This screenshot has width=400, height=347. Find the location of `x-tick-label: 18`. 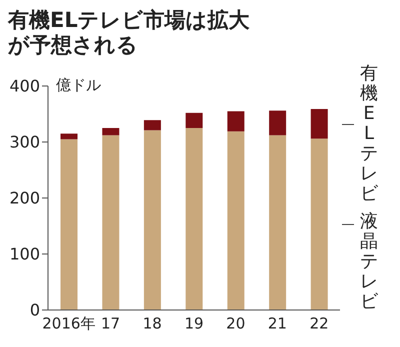

x-tick-label: 18 is located at coordinates (152, 323).